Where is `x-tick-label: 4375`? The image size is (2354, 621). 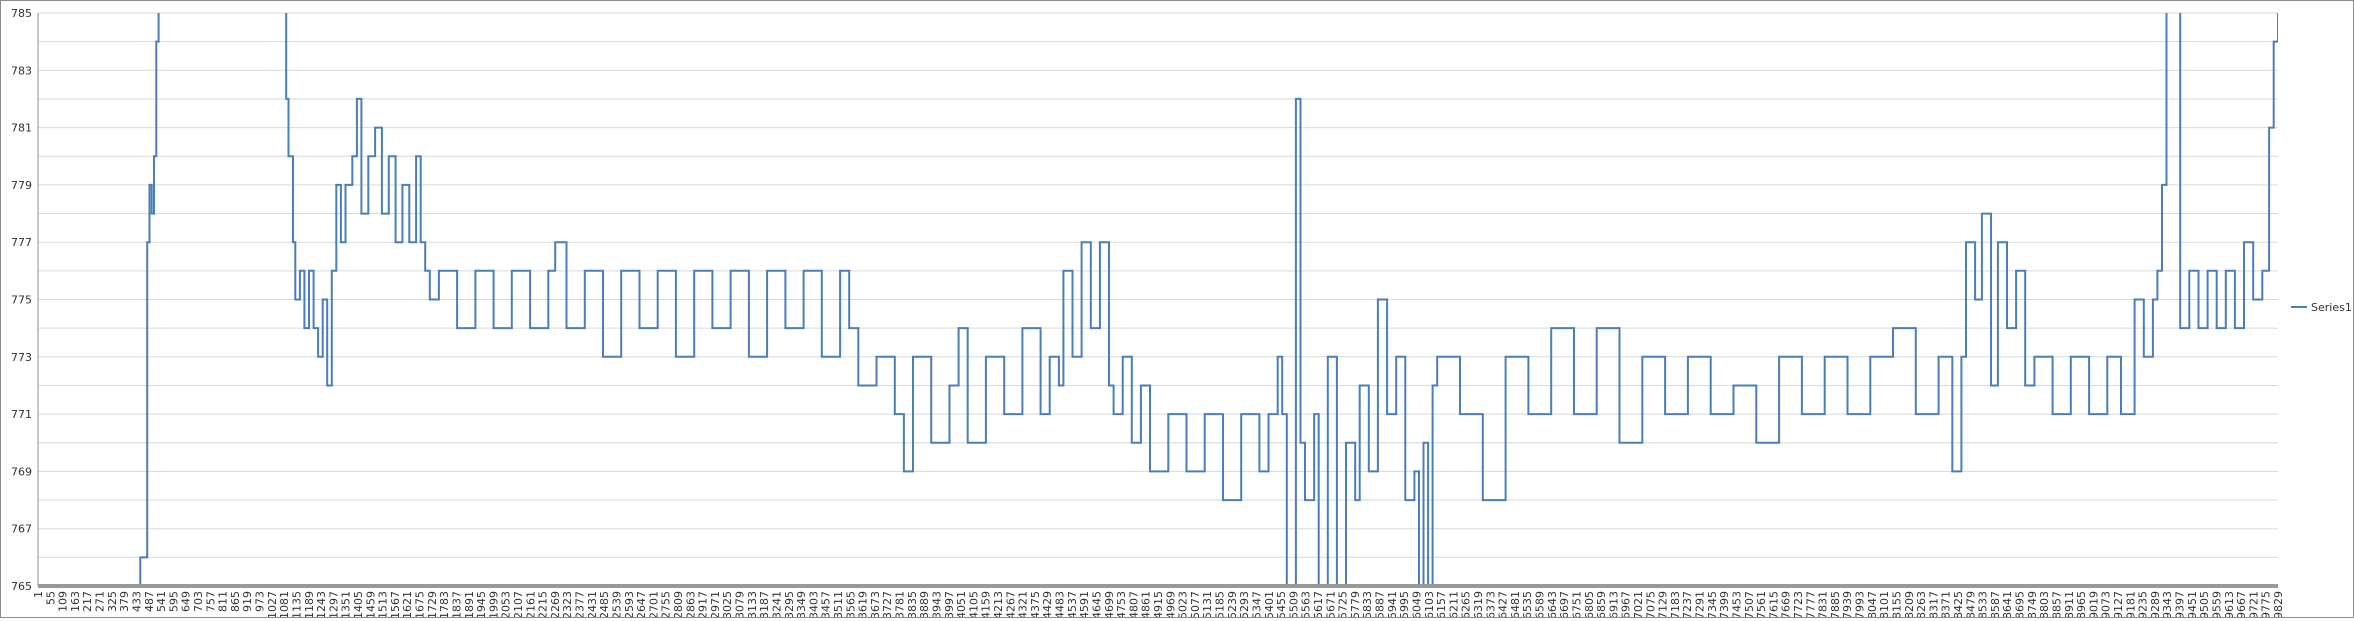
x-tick-label: 4375 is located at coordinates (1035, 604).